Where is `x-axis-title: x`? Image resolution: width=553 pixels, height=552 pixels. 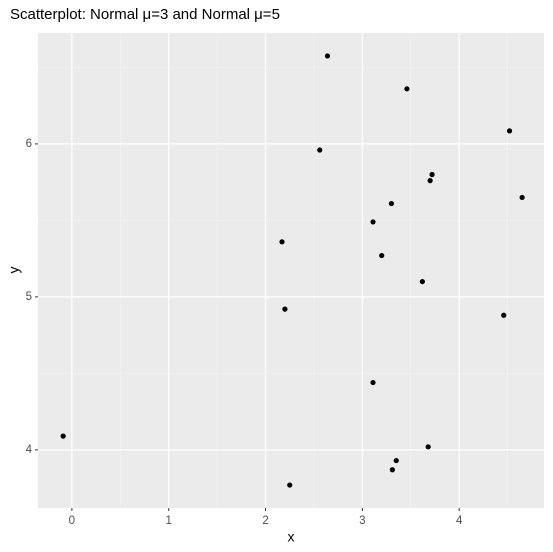 x-axis-title: x is located at coordinates (291, 537).